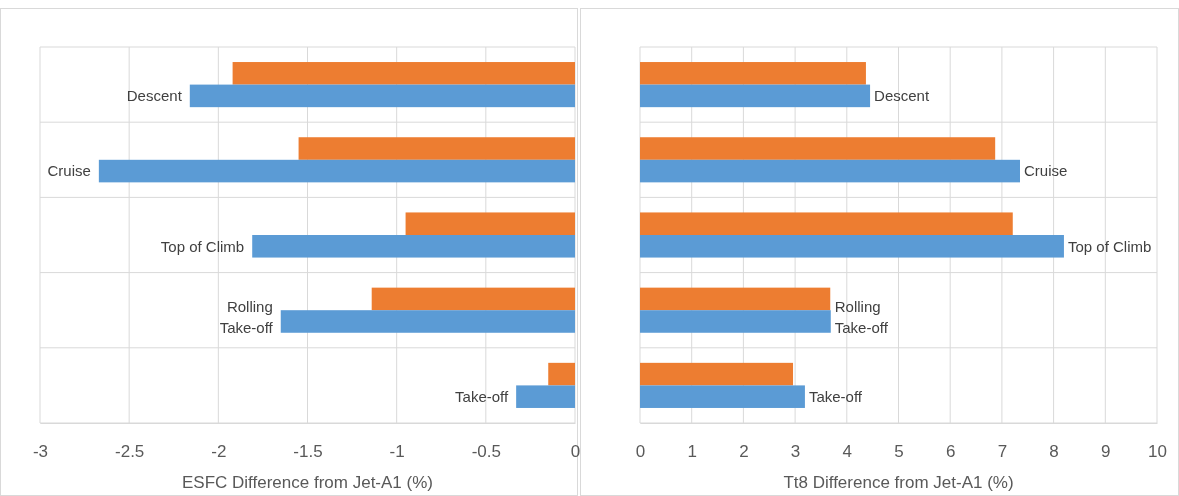  Describe the element at coordinates (795, 452) in the screenshot. I see `x-tick-label: 3` at that location.